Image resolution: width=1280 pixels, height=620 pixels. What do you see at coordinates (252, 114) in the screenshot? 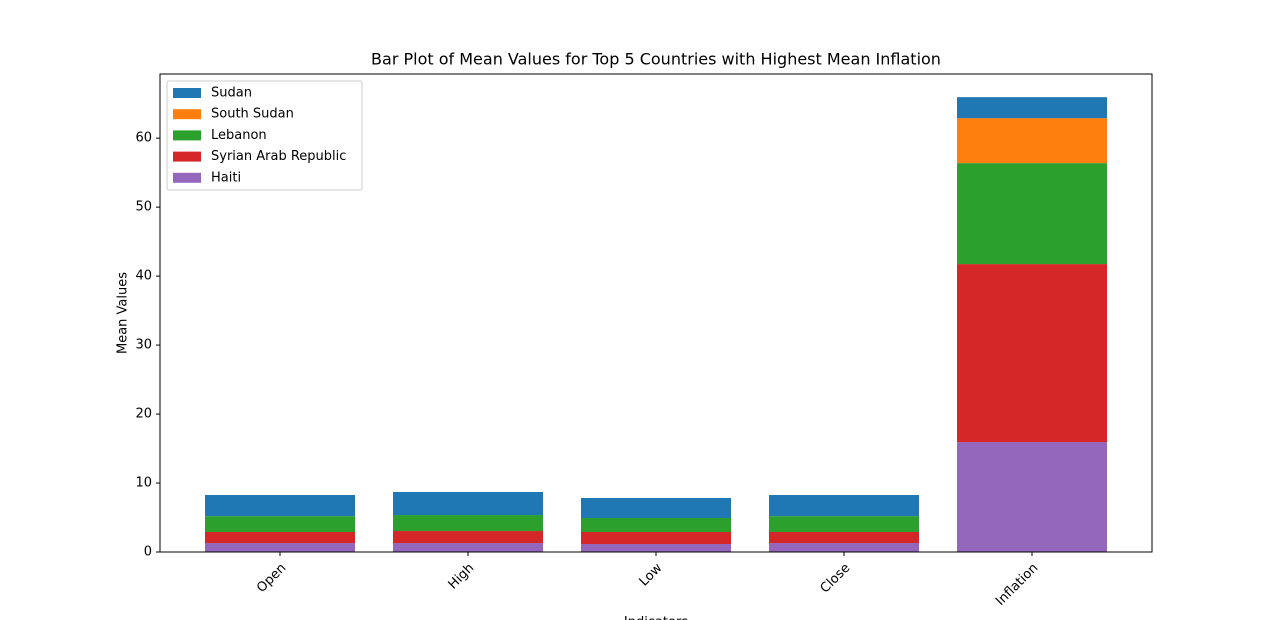
I see `legend-label: South Sudan` at bounding box center [252, 114].